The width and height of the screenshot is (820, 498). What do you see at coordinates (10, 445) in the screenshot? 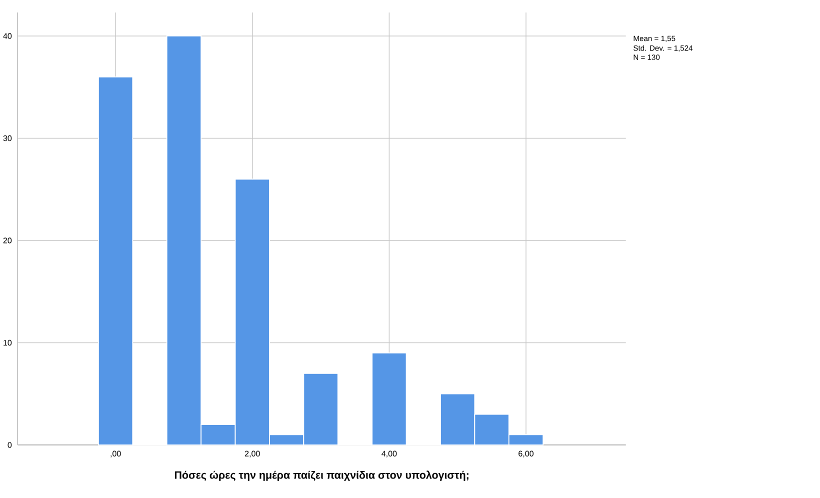
I see `y-tick-label: 0` at bounding box center [10, 445].